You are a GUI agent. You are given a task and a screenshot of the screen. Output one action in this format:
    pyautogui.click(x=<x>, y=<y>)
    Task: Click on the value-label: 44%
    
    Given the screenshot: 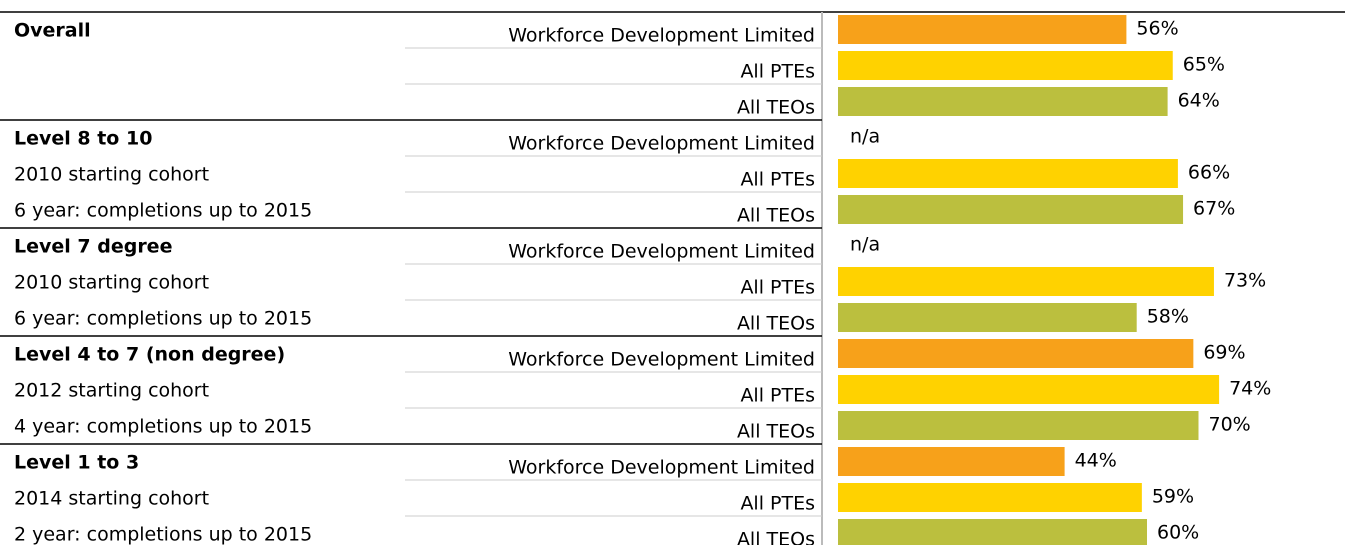 What is the action you would take?
    pyautogui.click(x=1096, y=461)
    